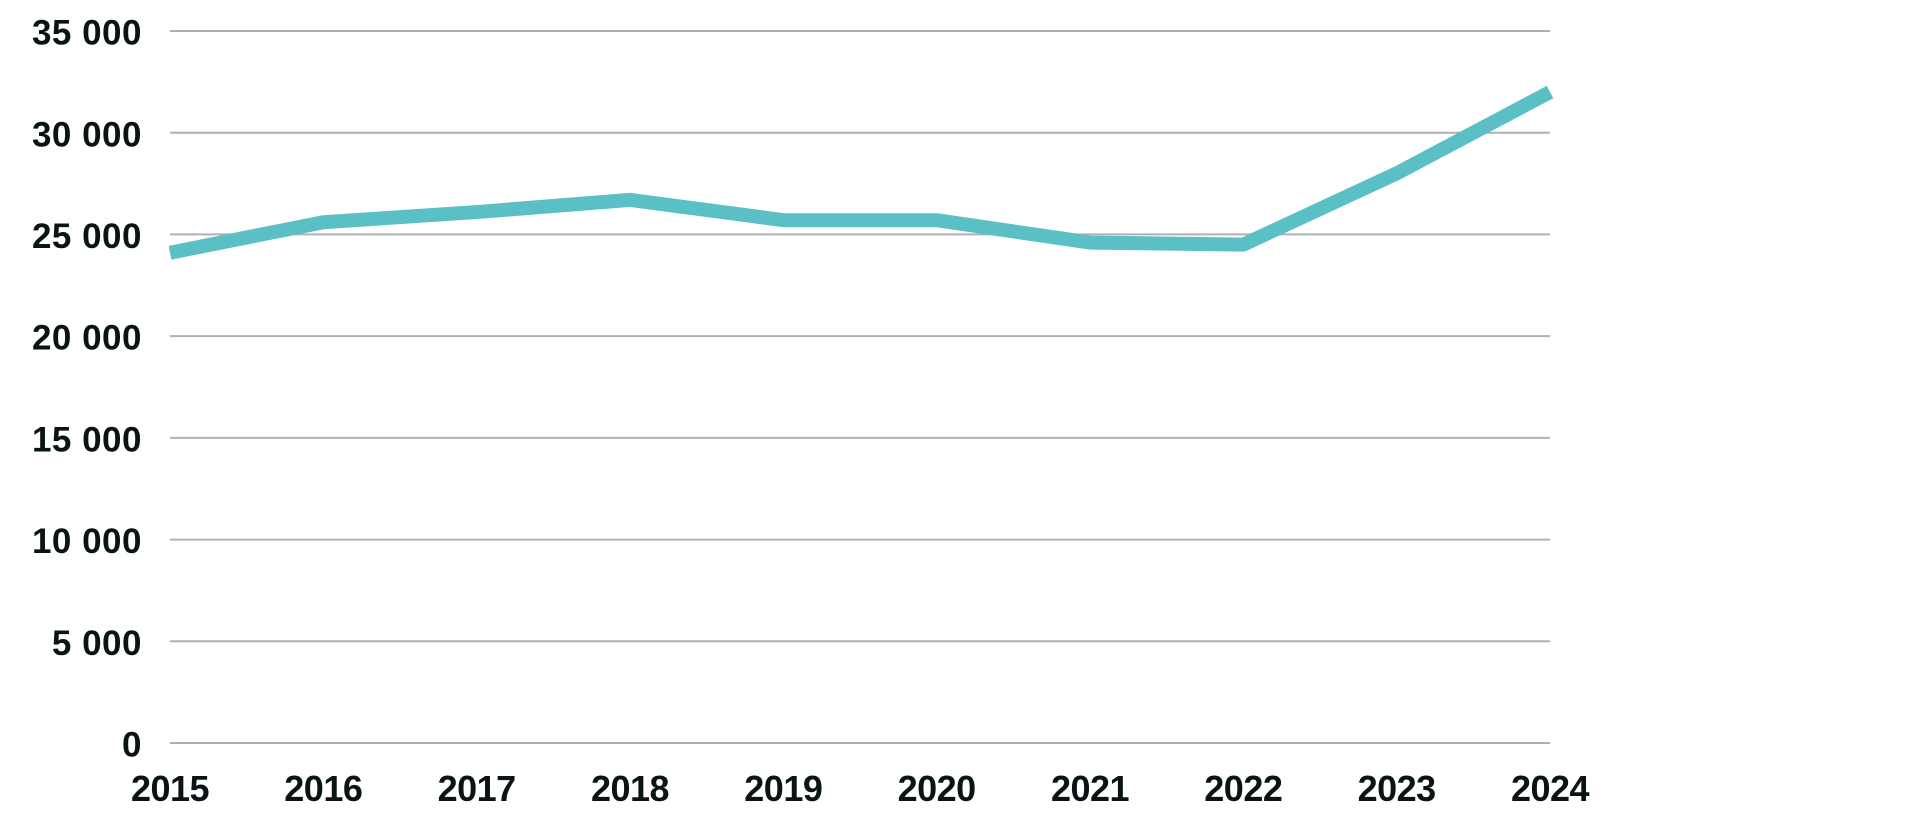 The width and height of the screenshot is (1920, 825). Describe the element at coordinates (1243, 788) in the screenshot. I see `x-tick-label: 2022` at that location.